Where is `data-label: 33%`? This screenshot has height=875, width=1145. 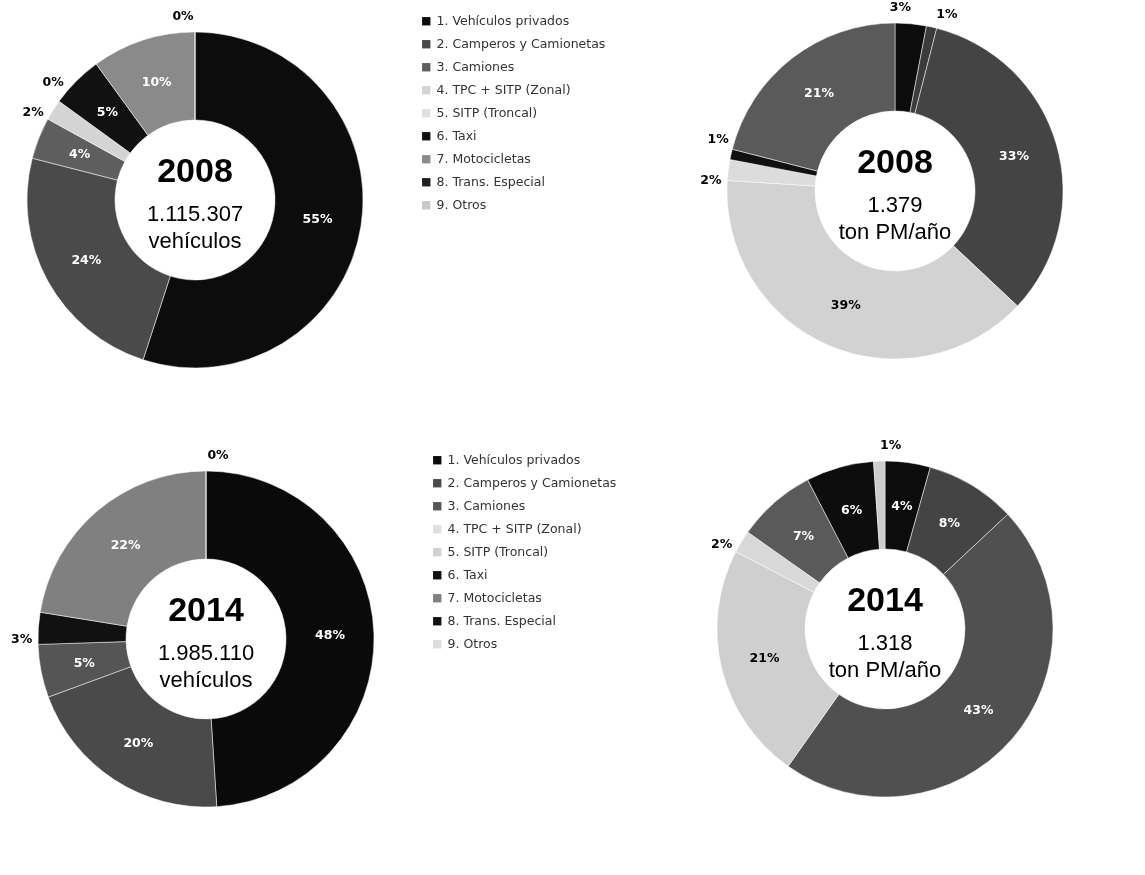 data-label: 33% is located at coordinates (1014, 156).